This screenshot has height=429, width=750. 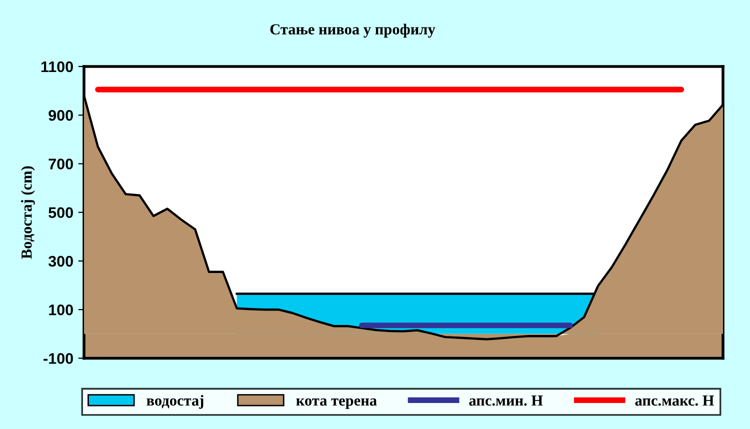 What do you see at coordinates (336, 403) in the screenshot?
I see `legend-label: кота терена` at bounding box center [336, 403].